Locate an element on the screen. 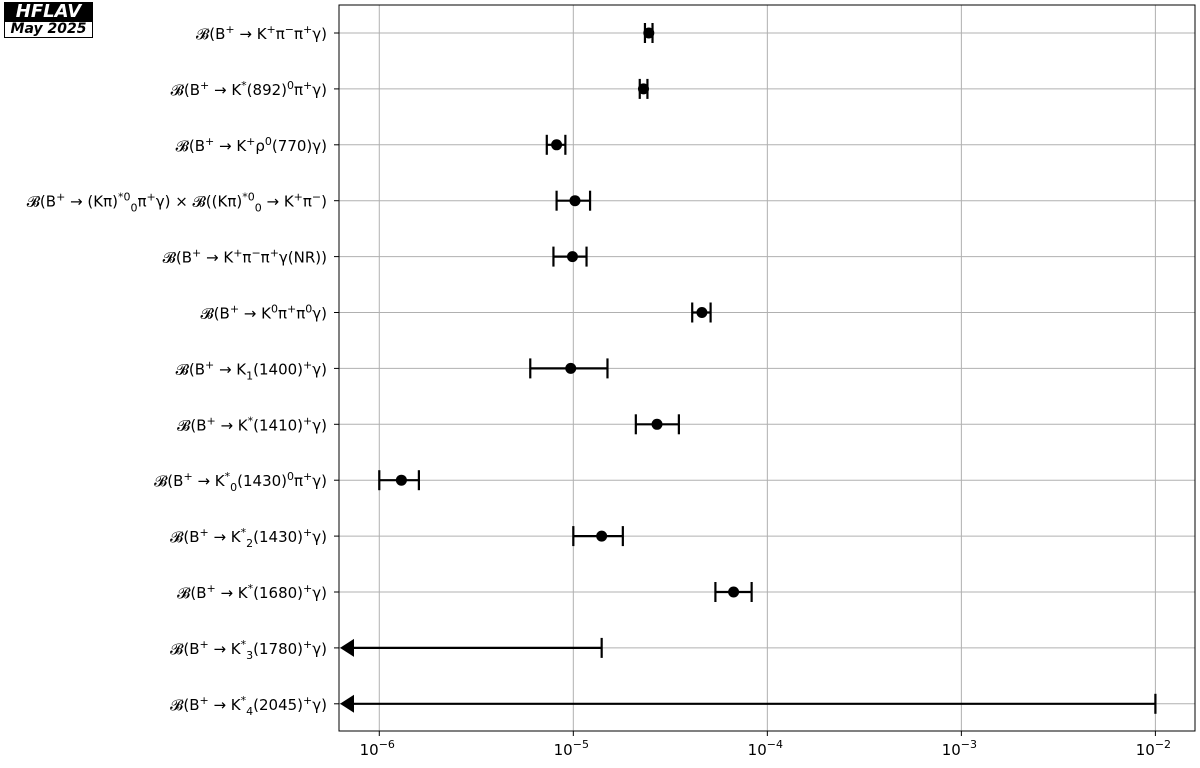 The image size is (1200, 768). y-tick-label: 𝓑(B+ → K*4(2045)+γ) is located at coordinates (248, 706).